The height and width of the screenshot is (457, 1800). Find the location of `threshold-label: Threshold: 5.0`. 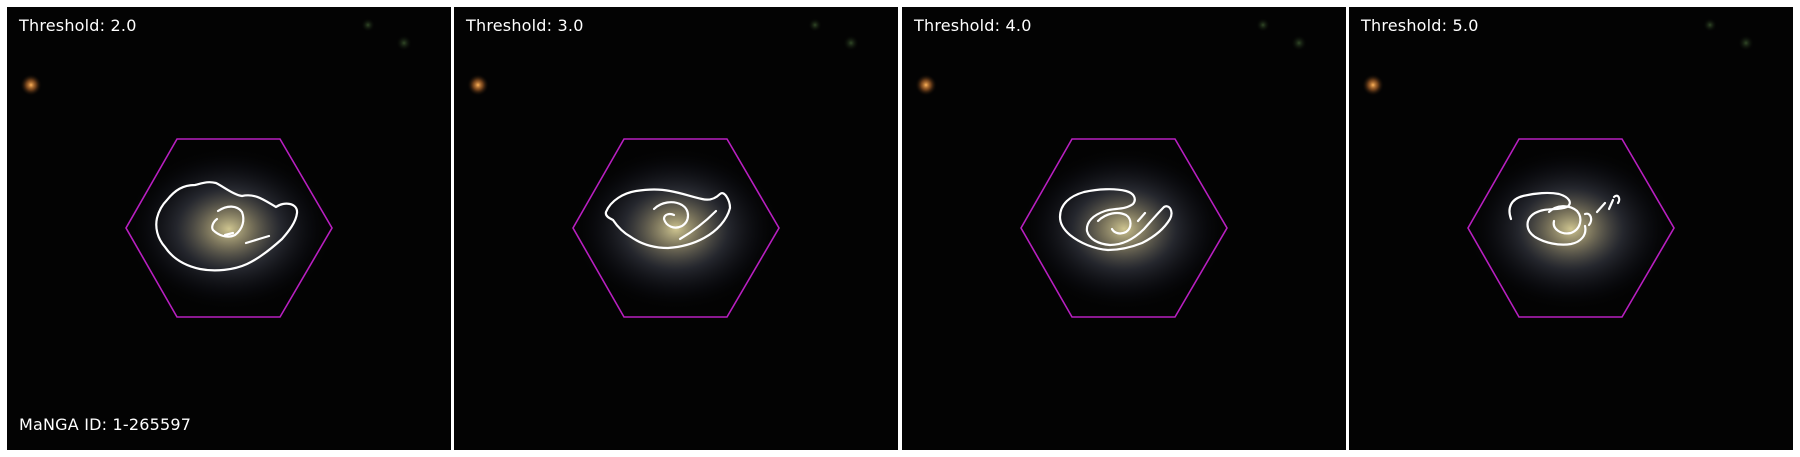

threshold-label: Threshold: 5.0 is located at coordinates (1420, 25).